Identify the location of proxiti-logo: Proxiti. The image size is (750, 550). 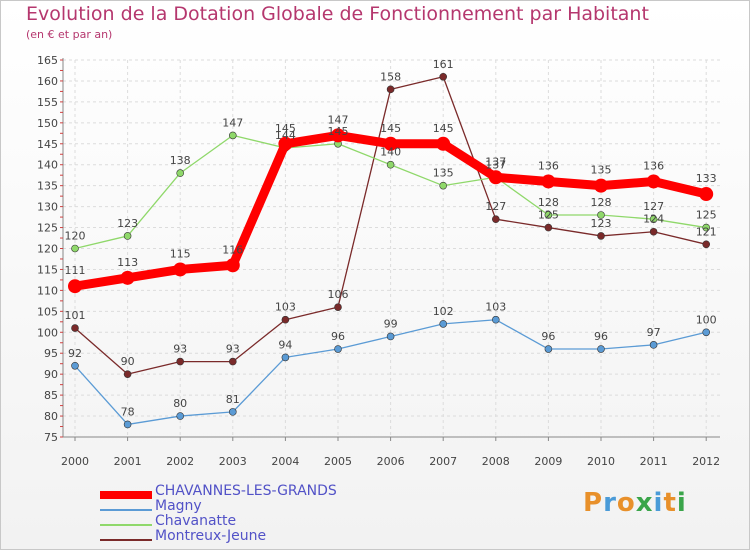
(635, 503).